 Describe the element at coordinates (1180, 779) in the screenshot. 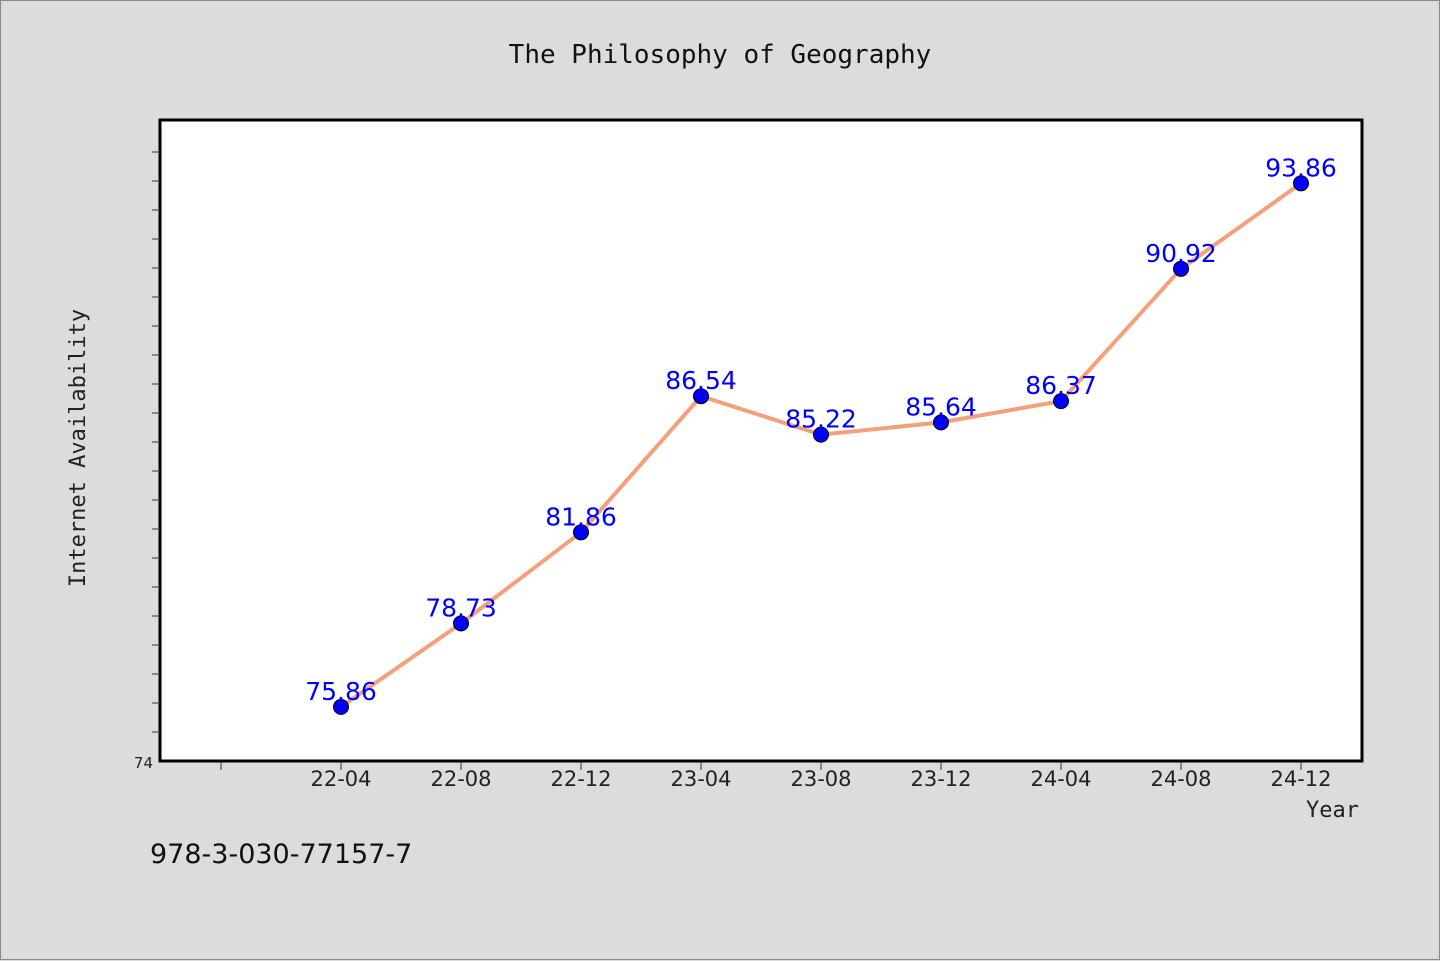

I see `x-tick-label: 24-08` at that location.